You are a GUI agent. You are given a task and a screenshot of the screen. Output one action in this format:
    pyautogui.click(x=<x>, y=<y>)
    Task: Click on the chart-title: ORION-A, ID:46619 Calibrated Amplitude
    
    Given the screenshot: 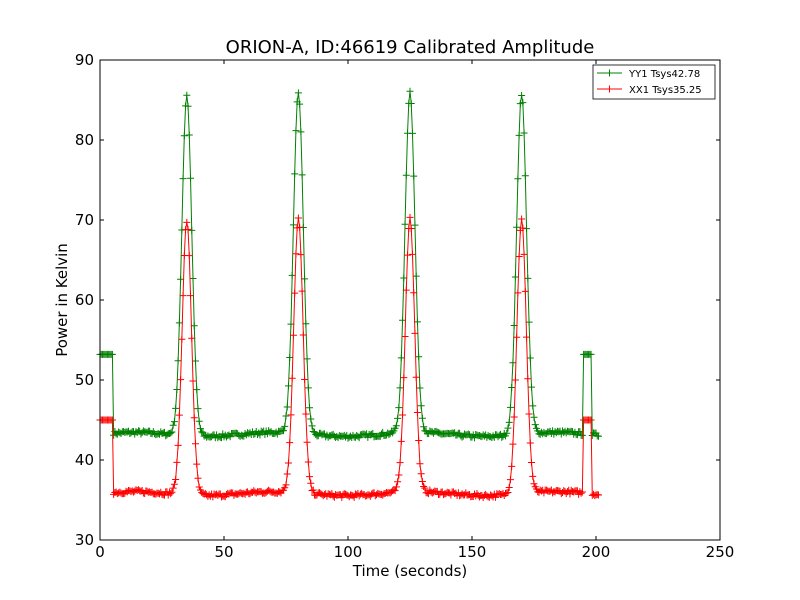 What is the action you would take?
    pyautogui.click(x=410, y=47)
    